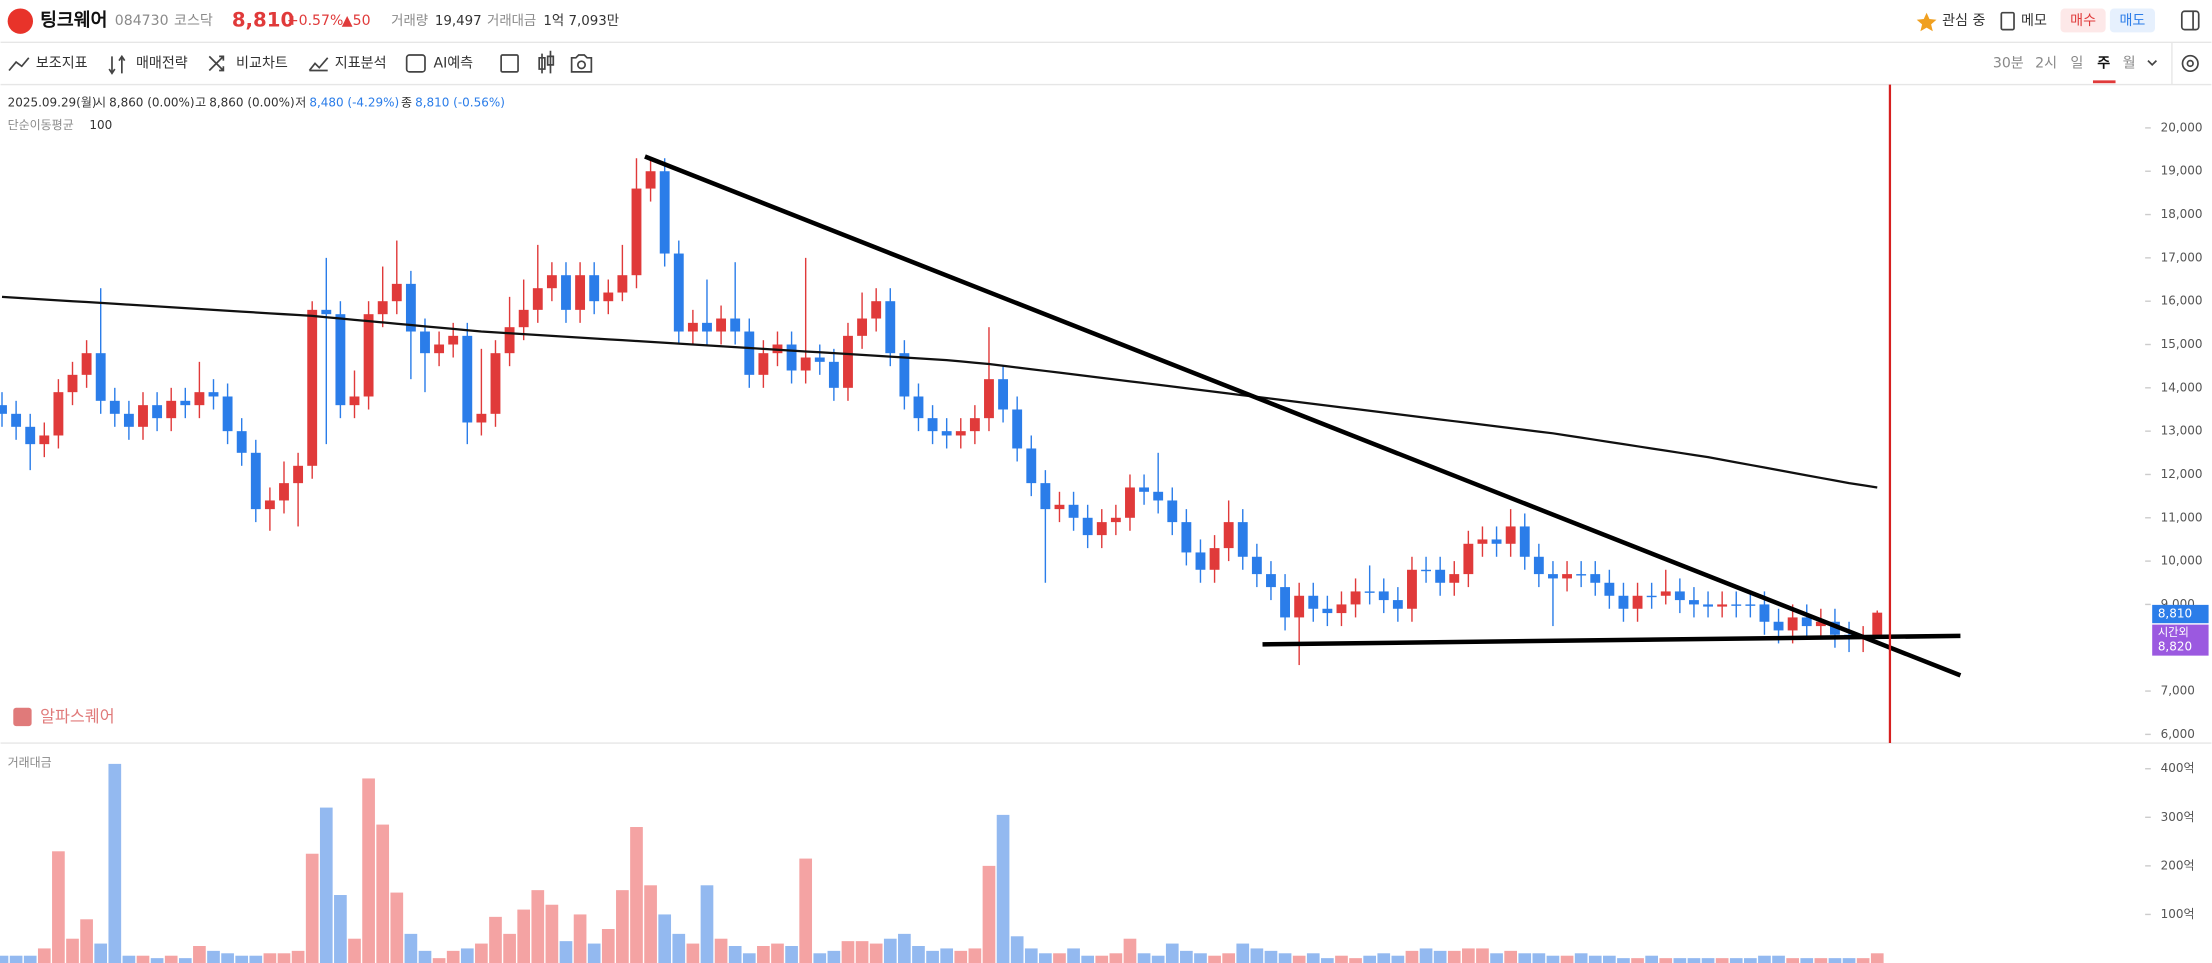 The height and width of the screenshot is (963, 2212). Describe the element at coordinates (1926, 22) in the screenshot. I see `star-icon` at that location.